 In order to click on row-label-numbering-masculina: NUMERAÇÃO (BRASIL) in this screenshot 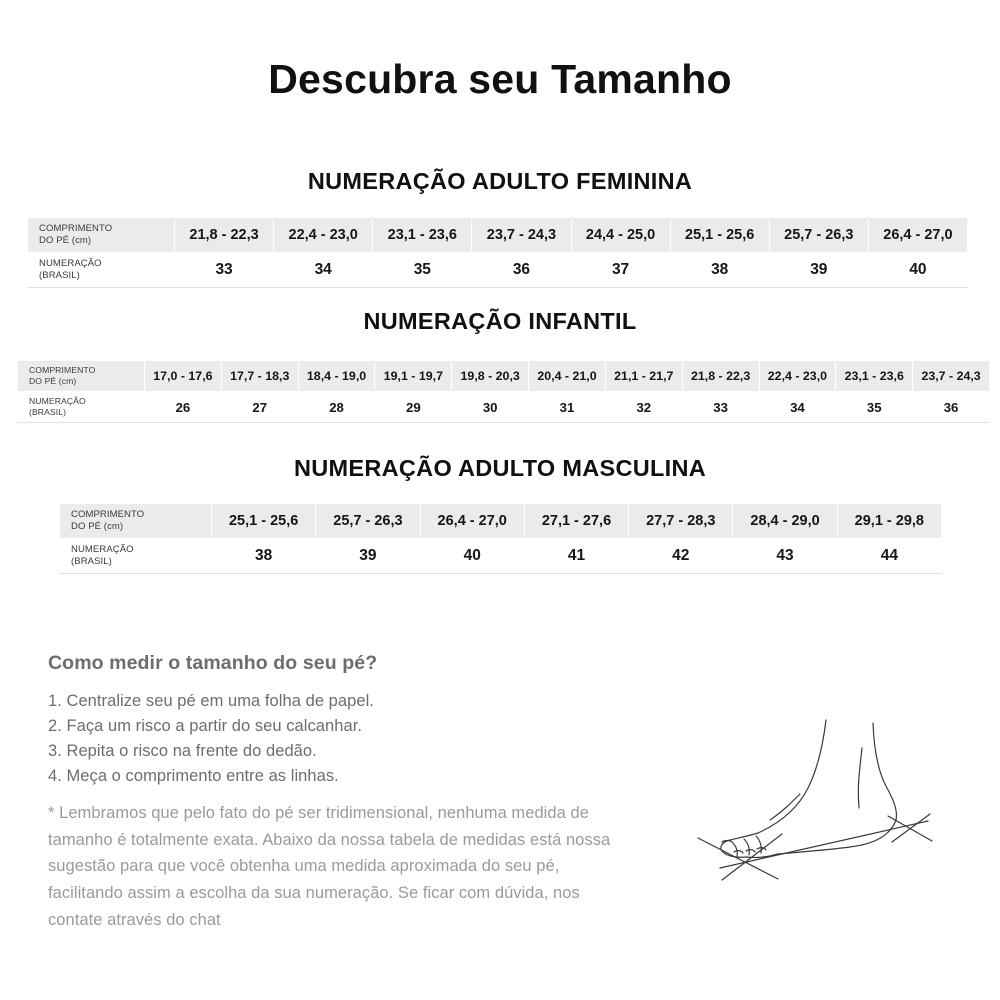, I will do `click(135, 556)`.